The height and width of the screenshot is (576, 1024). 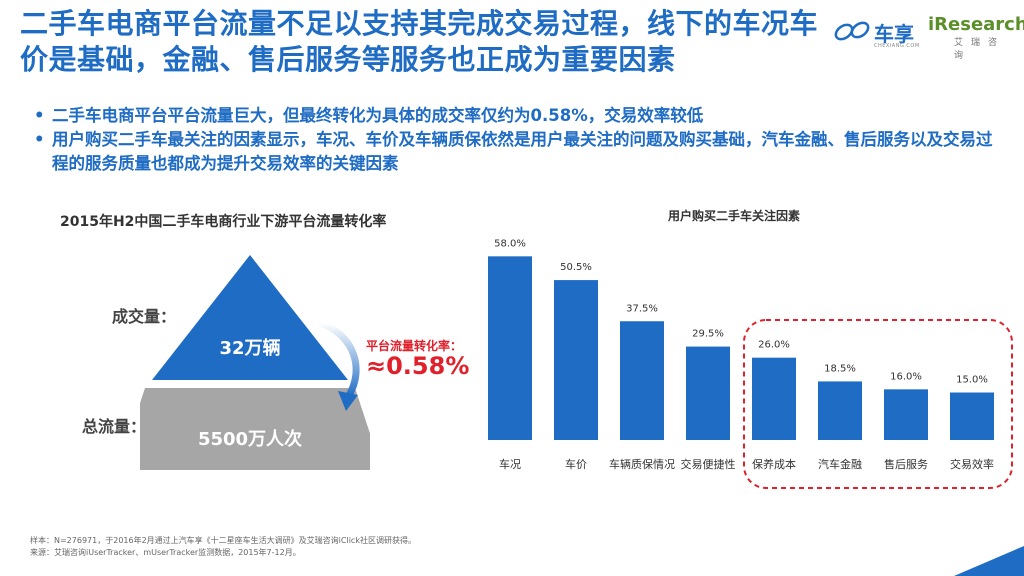 What do you see at coordinates (223, 222) in the screenshot?
I see `funnel-title: 2015年H2中国二手车电商行业下游平台流量转化率` at bounding box center [223, 222].